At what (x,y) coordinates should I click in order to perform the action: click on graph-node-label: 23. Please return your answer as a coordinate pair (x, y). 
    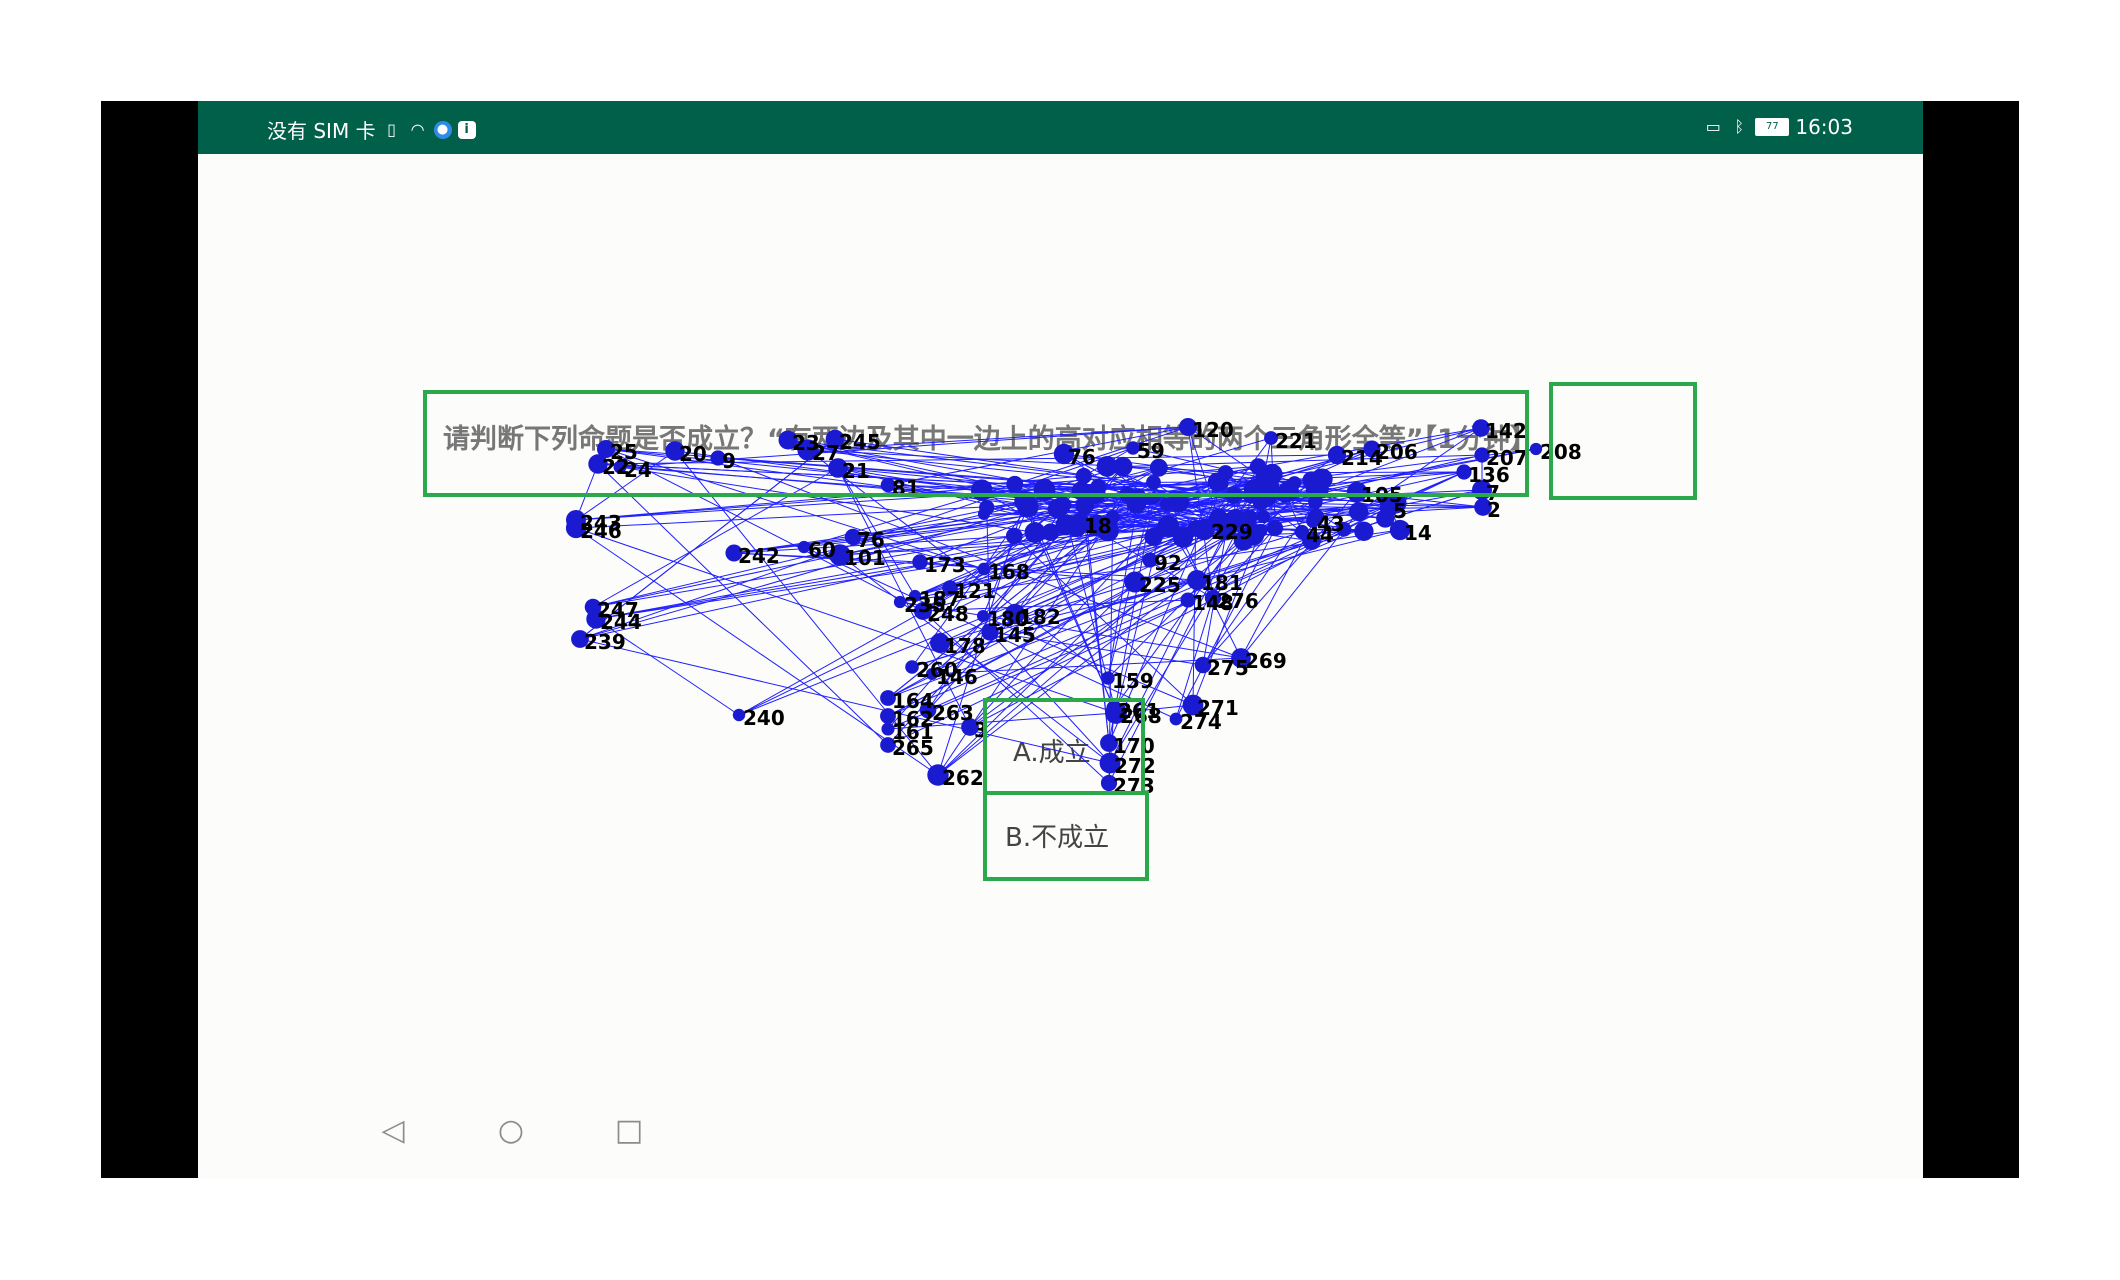
    Looking at the image, I should click on (806, 443).